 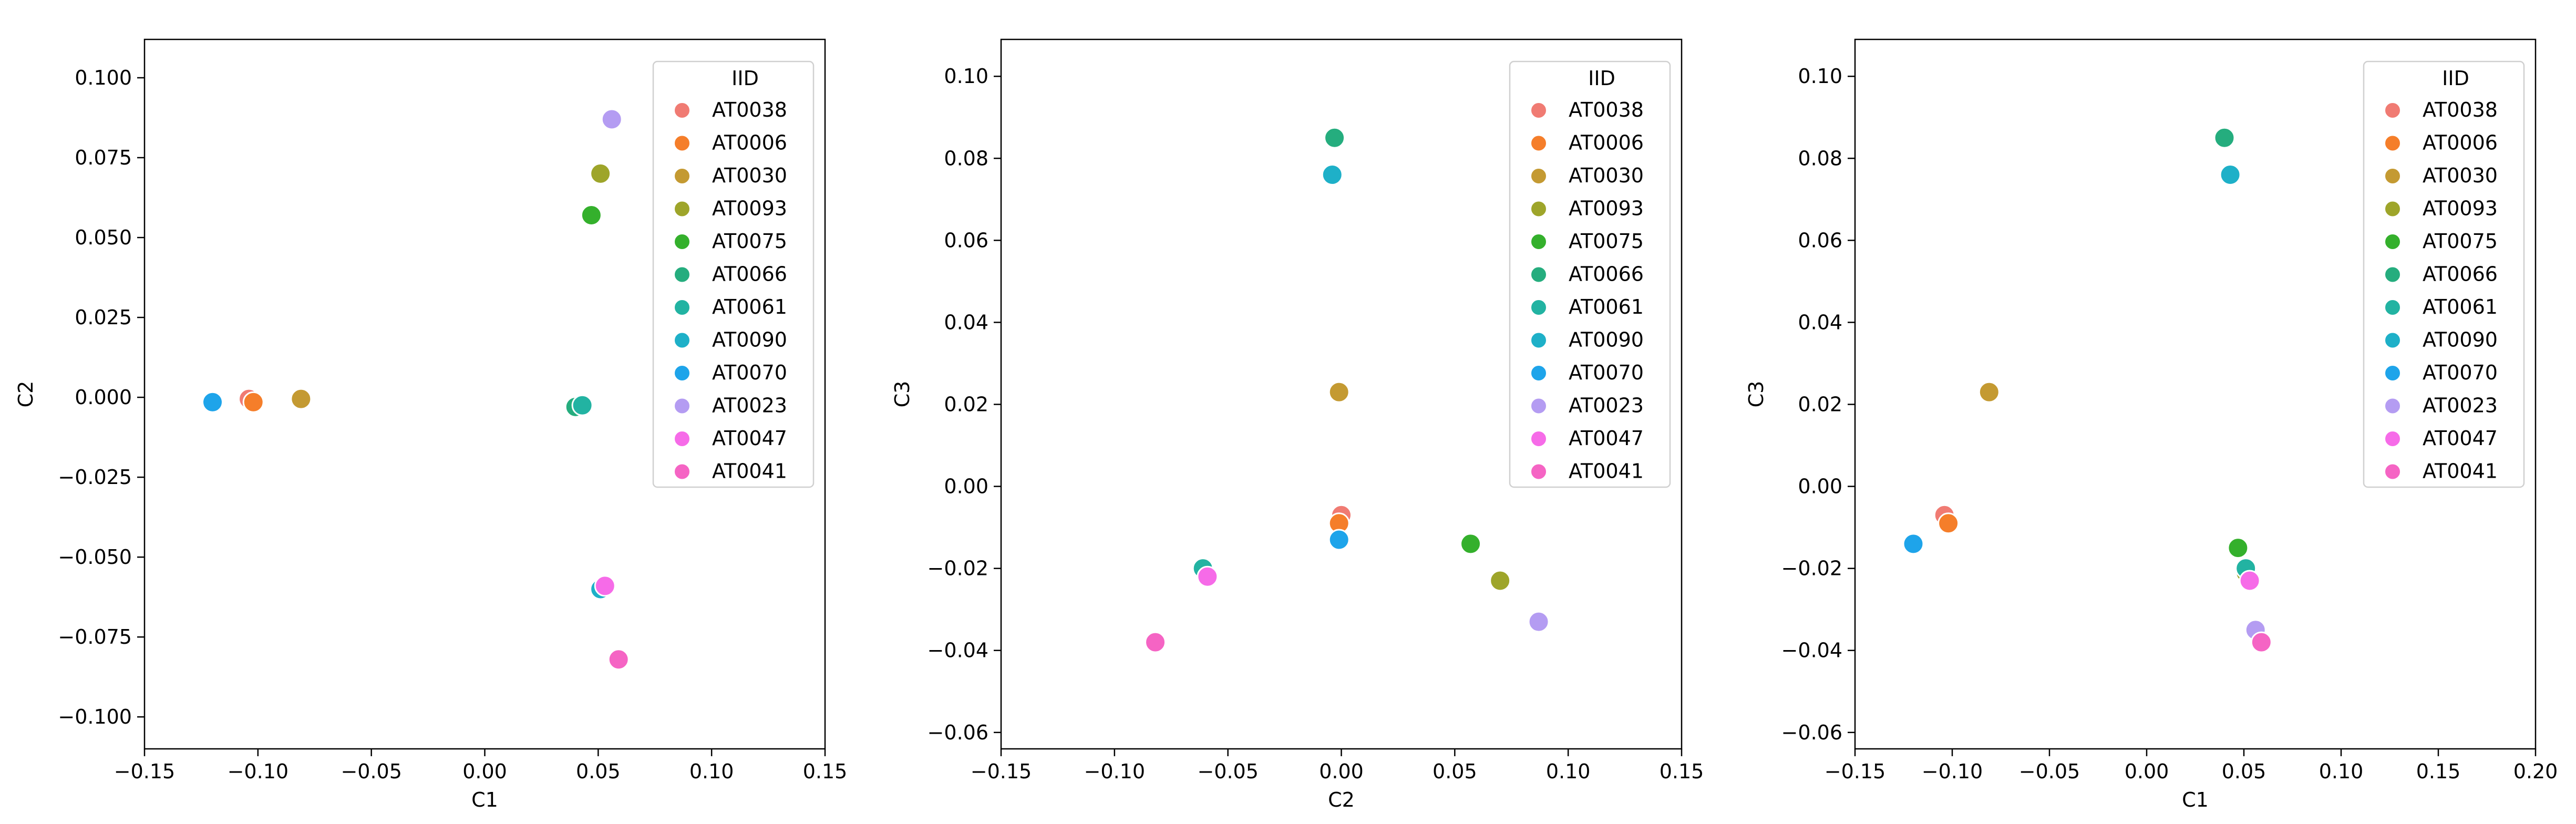 I want to click on x-tick-label: 0.20, so click(x=2535, y=771).